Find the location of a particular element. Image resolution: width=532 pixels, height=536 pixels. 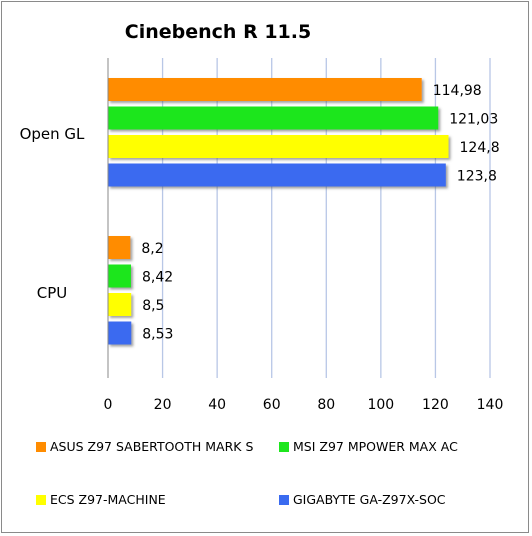

chart-title: Cinebench R 11.5 is located at coordinates (218, 32).